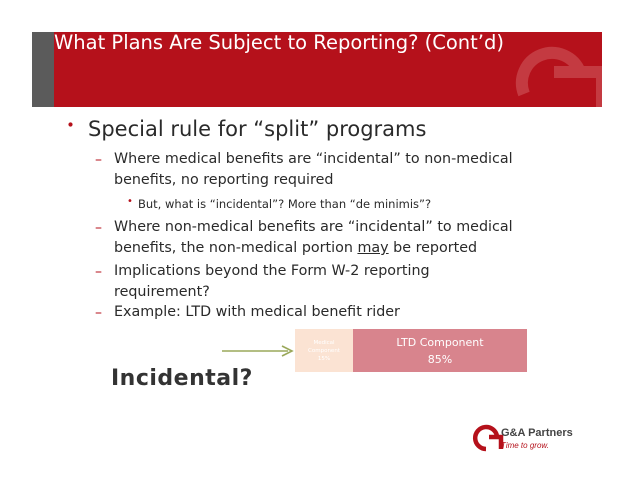 The height and width of the screenshot is (493, 638). I want to click on ltd-component-box: LTD Component 85%, so click(440, 350).